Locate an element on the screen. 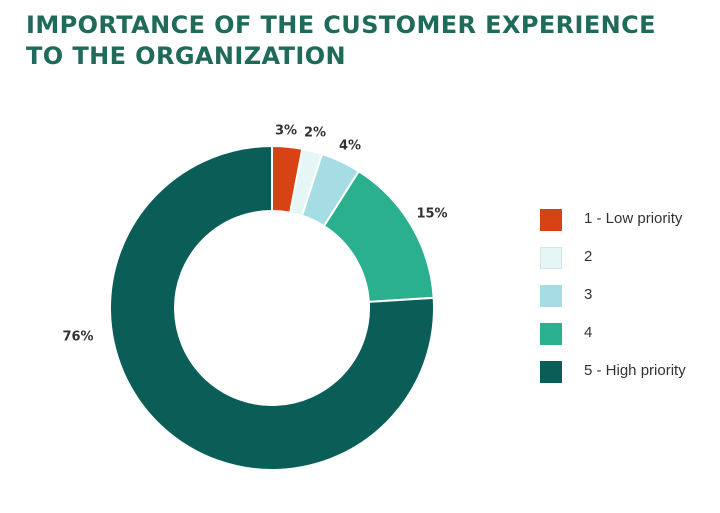 This screenshot has width=720, height=513. legend-label-4: 4 is located at coordinates (588, 332).